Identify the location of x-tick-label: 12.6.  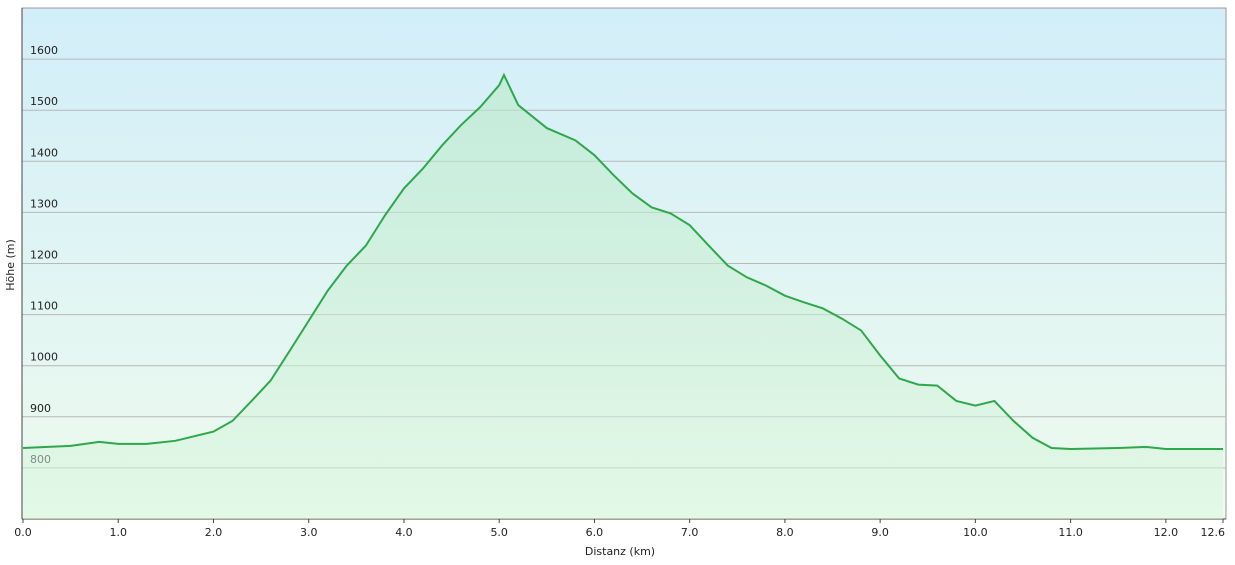
(1213, 532).